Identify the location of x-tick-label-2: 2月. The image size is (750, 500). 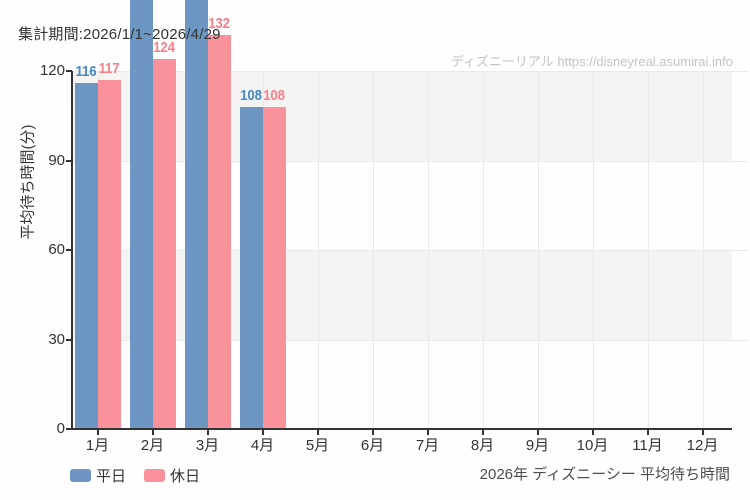
(152, 445).